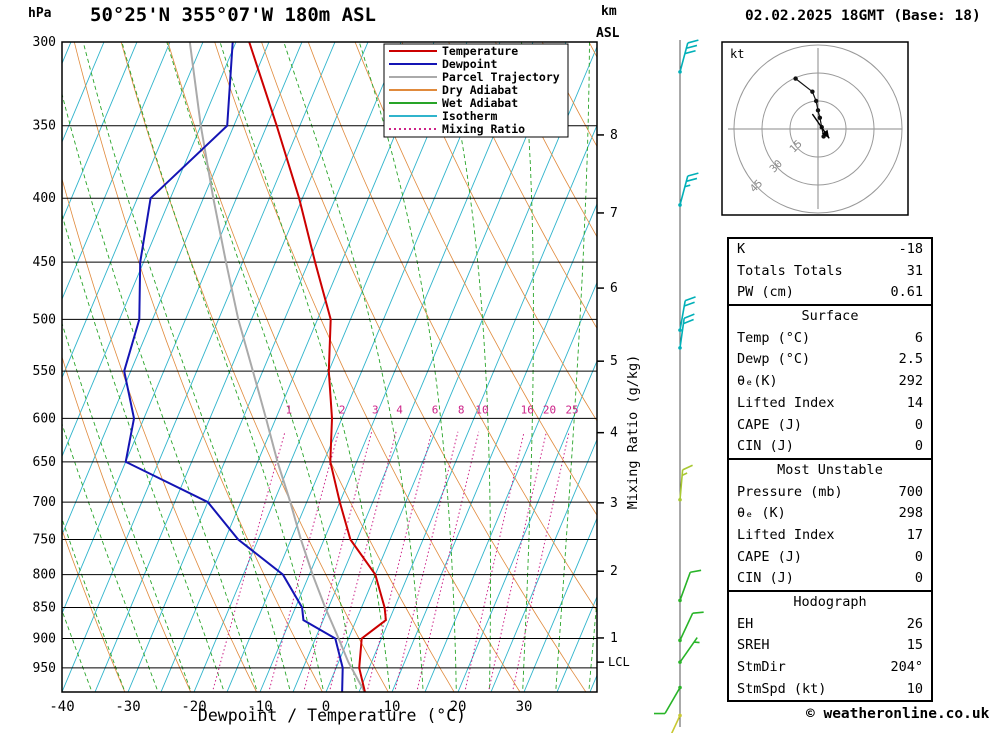  What do you see at coordinates (193, 707) in the screenshot?
I see `svg-text: -20` at bounding box center [193, 707].